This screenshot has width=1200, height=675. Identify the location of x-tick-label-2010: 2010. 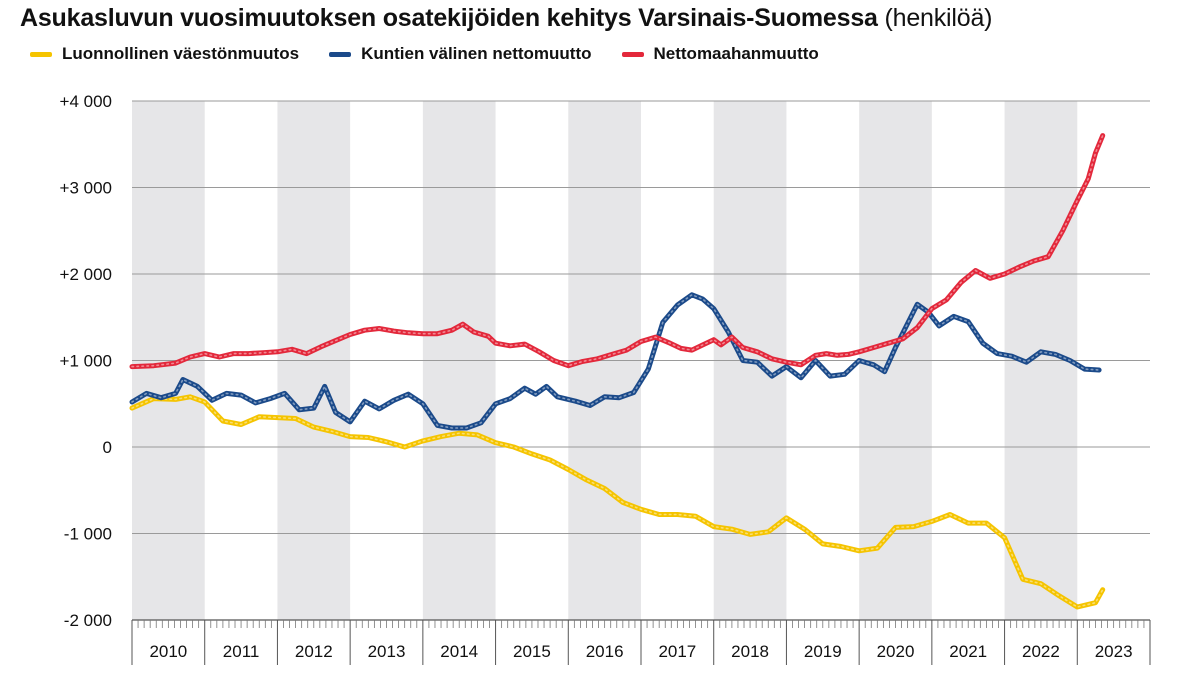
(168, 651).